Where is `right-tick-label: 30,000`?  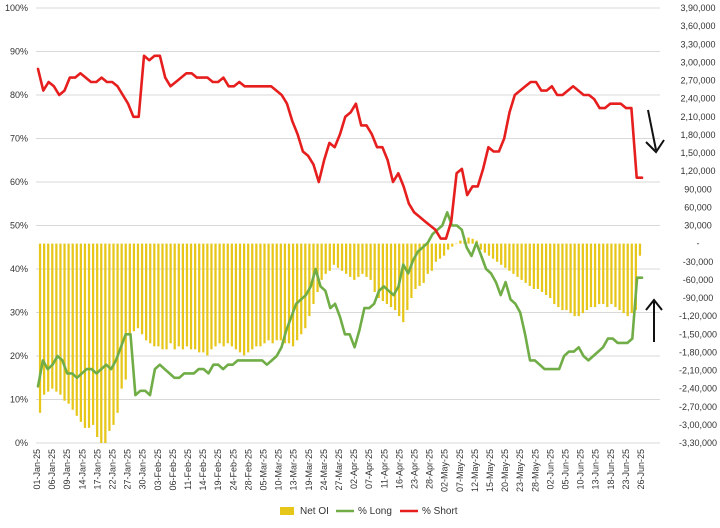 right-tick-label: 30,000 is located at coordinates (698, 226).